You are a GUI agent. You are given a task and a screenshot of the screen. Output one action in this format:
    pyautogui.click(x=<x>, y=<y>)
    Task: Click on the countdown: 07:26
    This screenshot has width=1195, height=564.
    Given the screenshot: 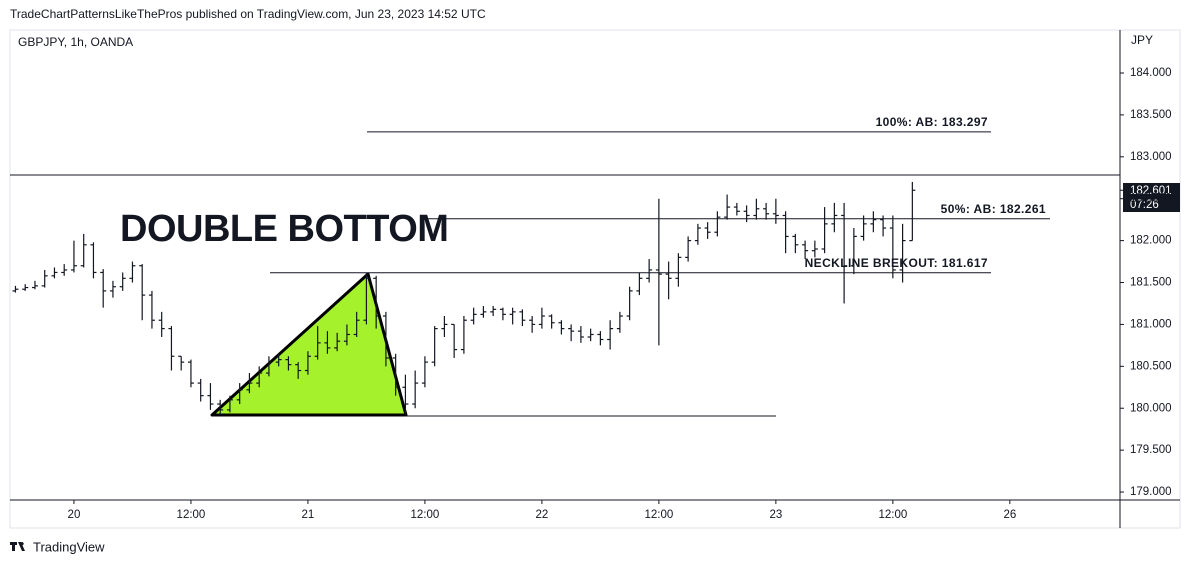 What is the action you would take?
    pyautogui.click(x=1144, y=205)
    